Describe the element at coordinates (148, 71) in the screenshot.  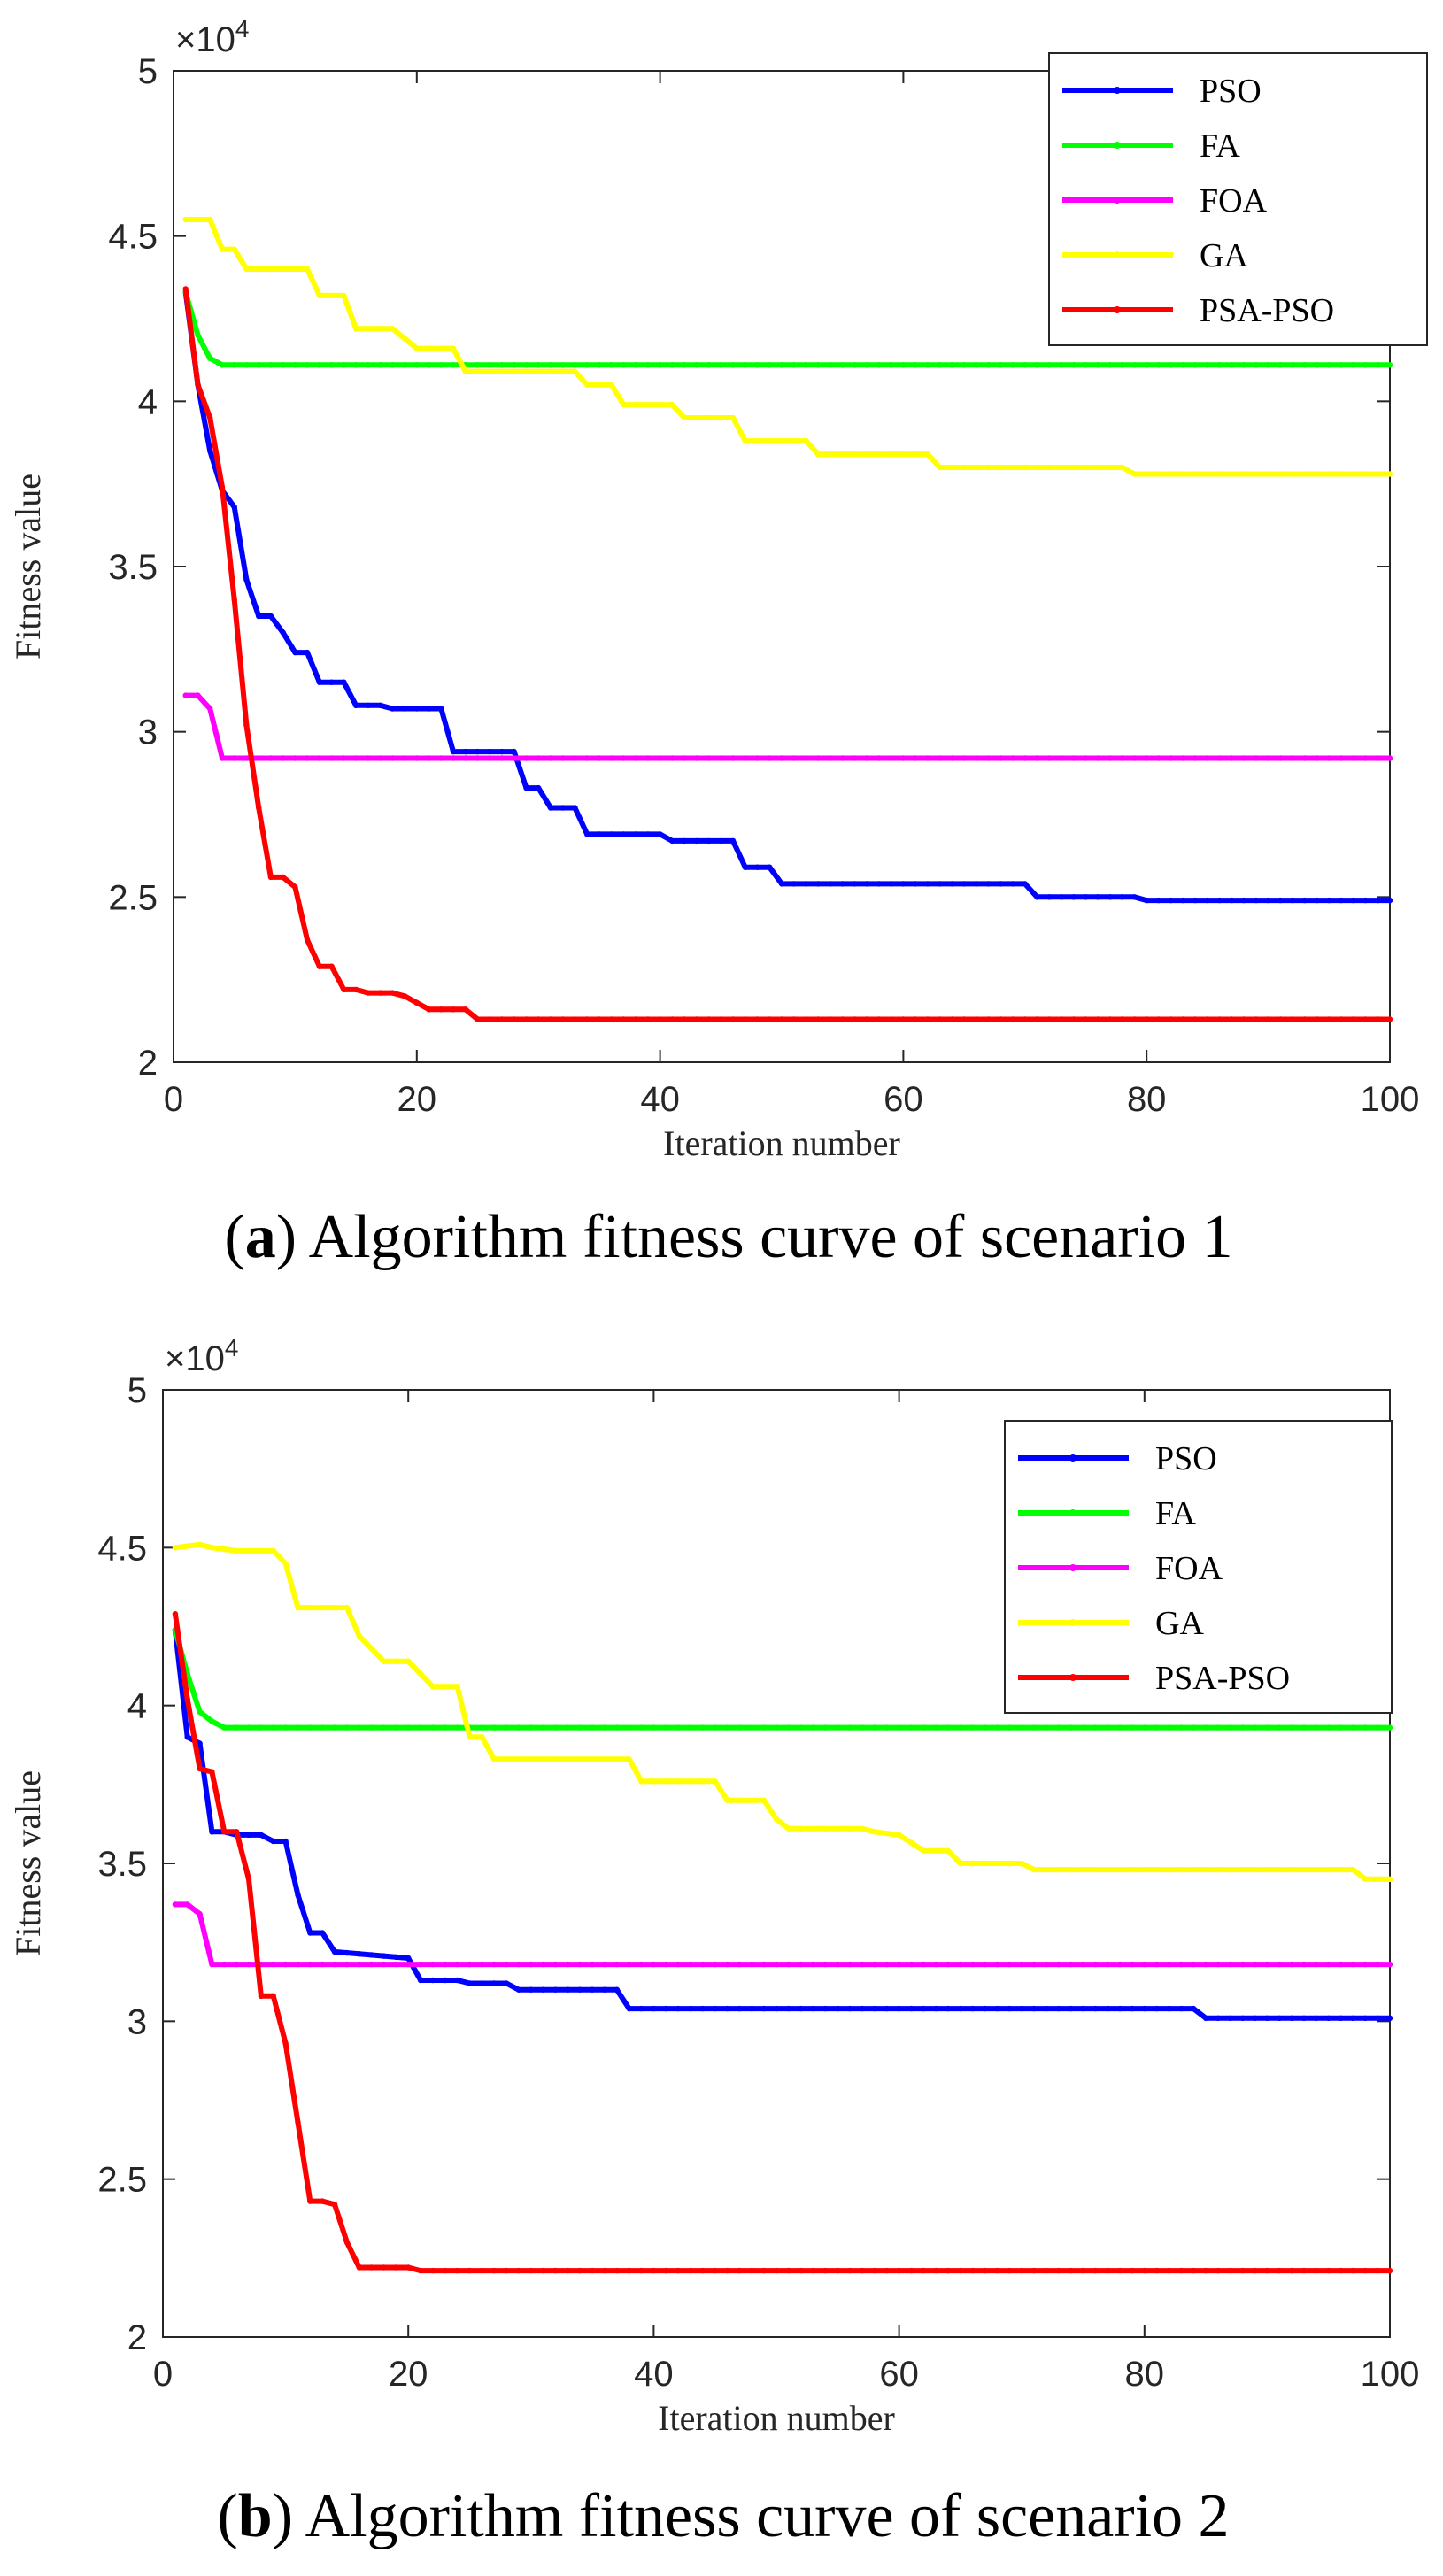
I see `y-tick-label: 5` at that location.